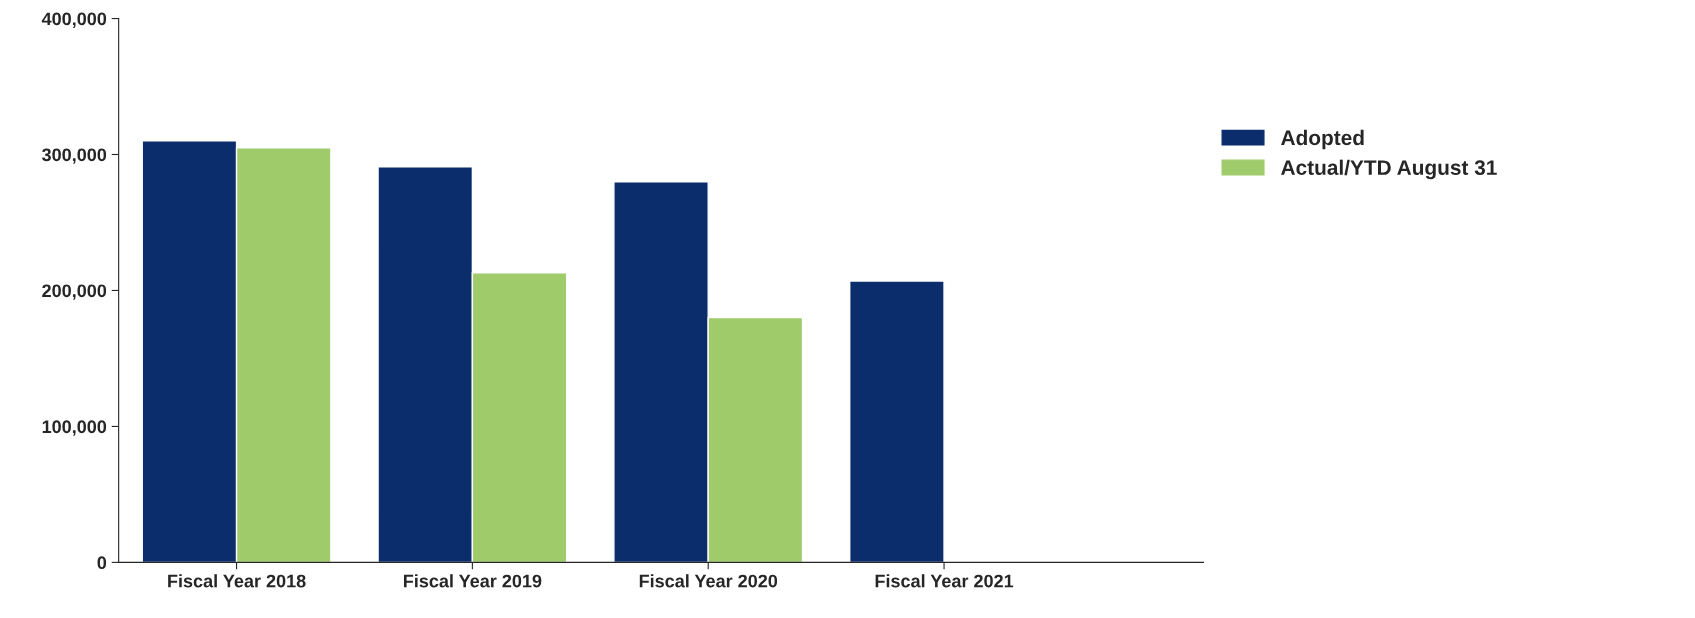 The width and height of the screenshot is (1695, 618). Describe the element at coordinates (897, 421) in the screenshot. I see `bar` at that location.